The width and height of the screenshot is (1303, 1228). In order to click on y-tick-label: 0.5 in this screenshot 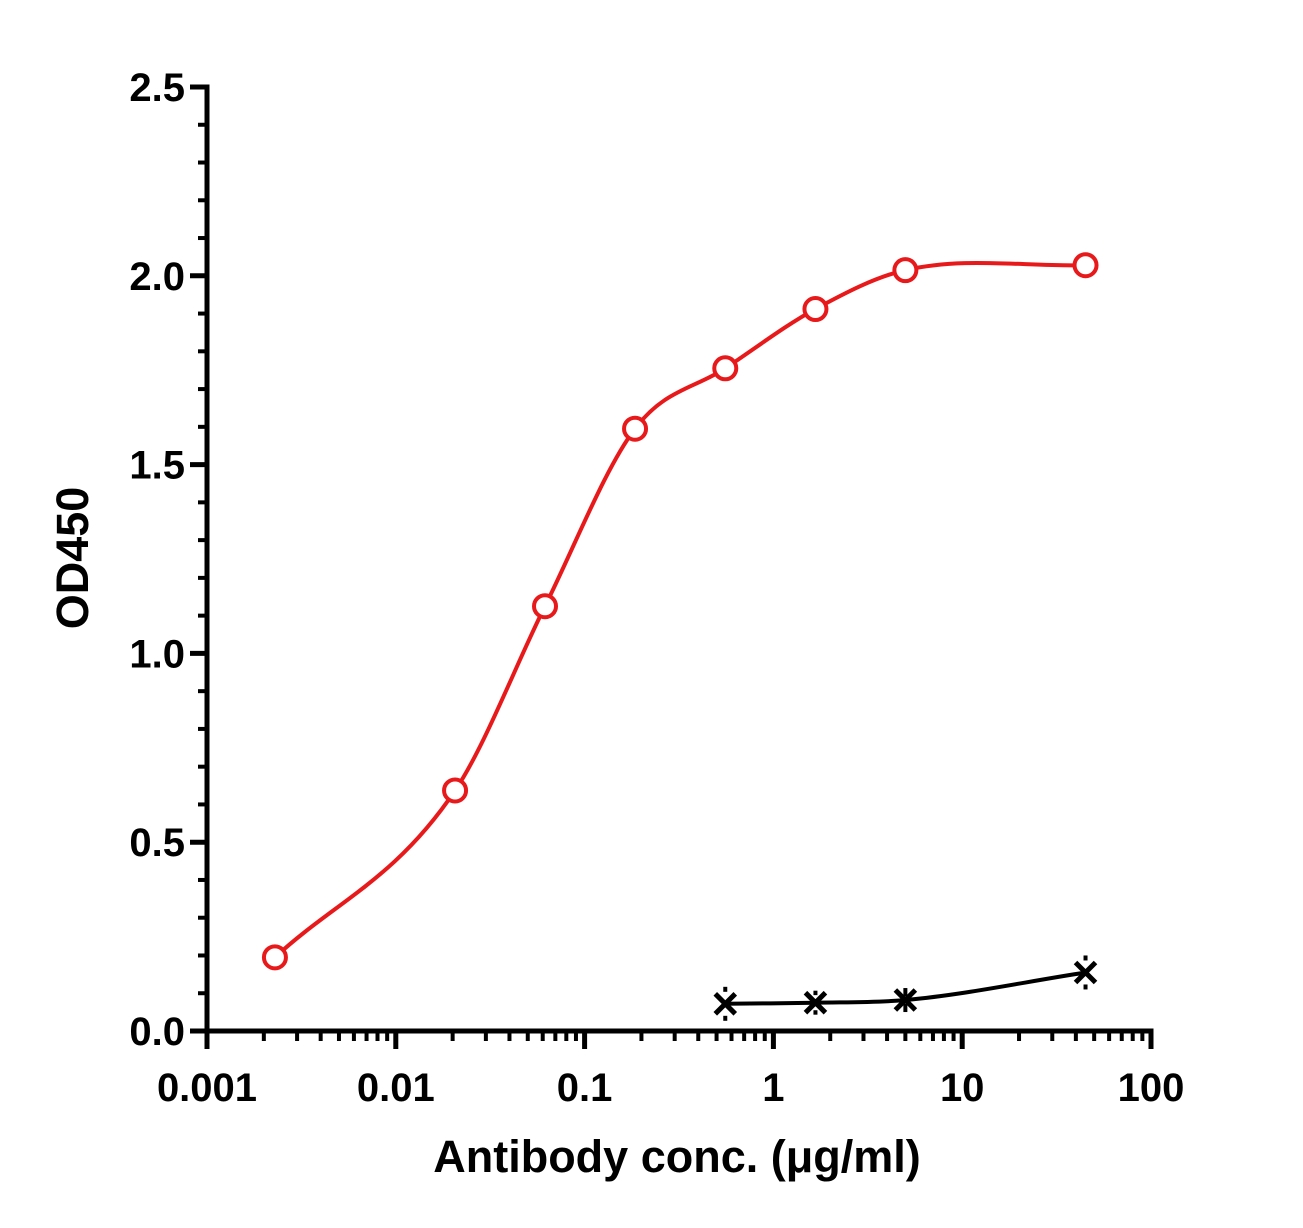, I will do `click(157, 843)`.